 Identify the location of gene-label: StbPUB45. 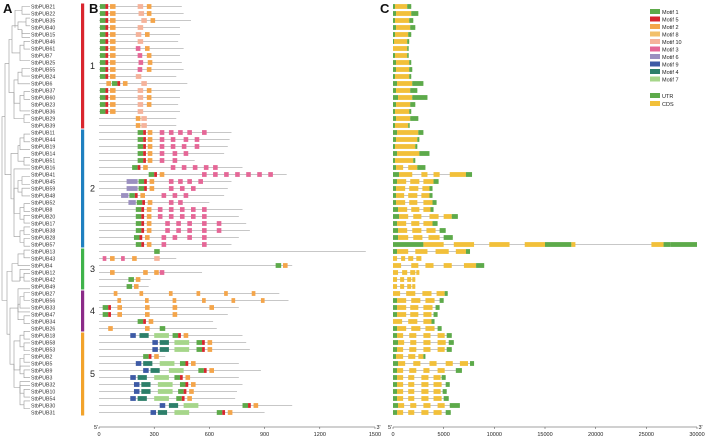
(43, 182).